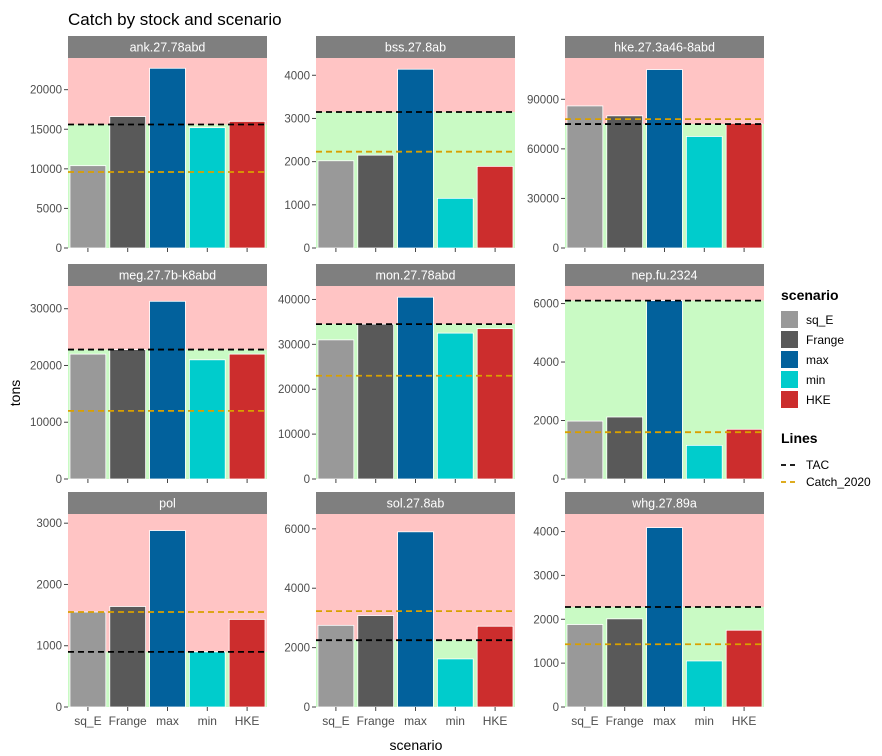  I want to click on facet-panel: ank.27.78abd 0 5000 10000 15000 20000, so click(148, 145).